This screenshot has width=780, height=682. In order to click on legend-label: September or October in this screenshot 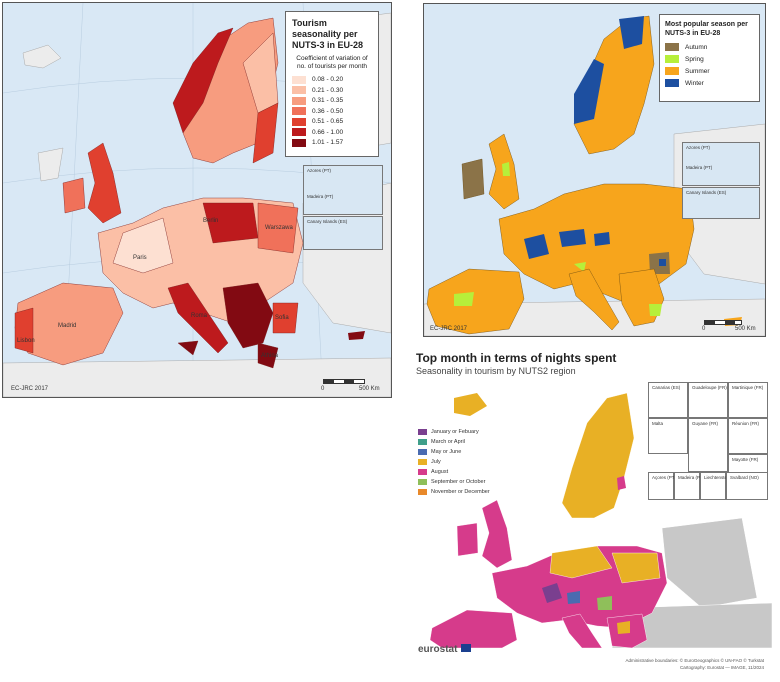, I will do `click(458, 482)`.